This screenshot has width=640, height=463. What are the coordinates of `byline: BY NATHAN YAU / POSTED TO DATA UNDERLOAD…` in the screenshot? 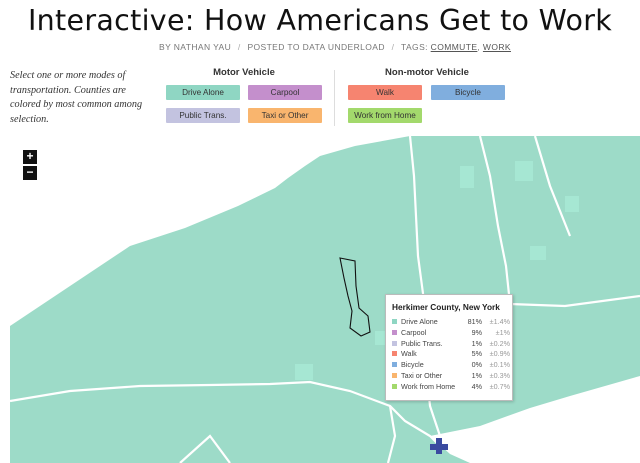 It's located at (320, 47).